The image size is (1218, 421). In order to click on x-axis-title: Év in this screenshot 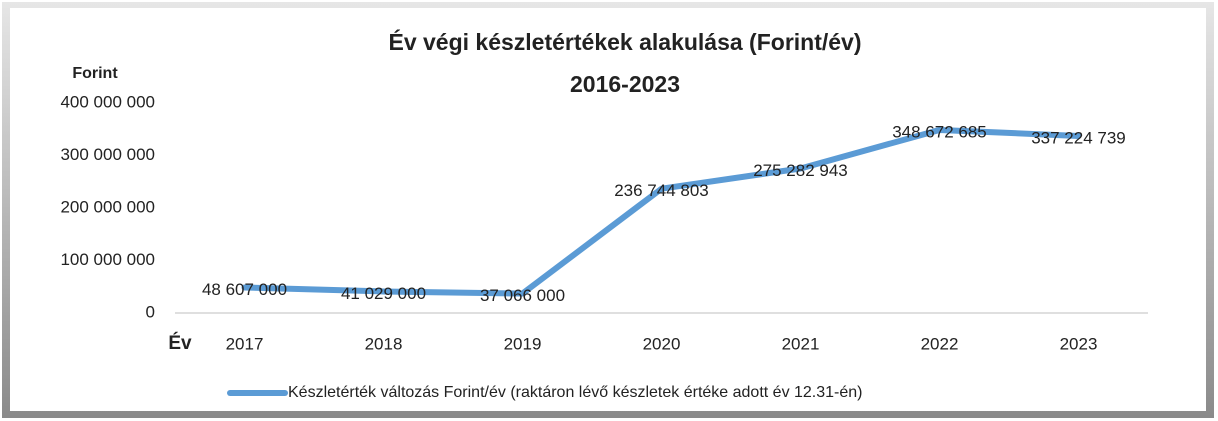, I will do `click(180, 343)`.